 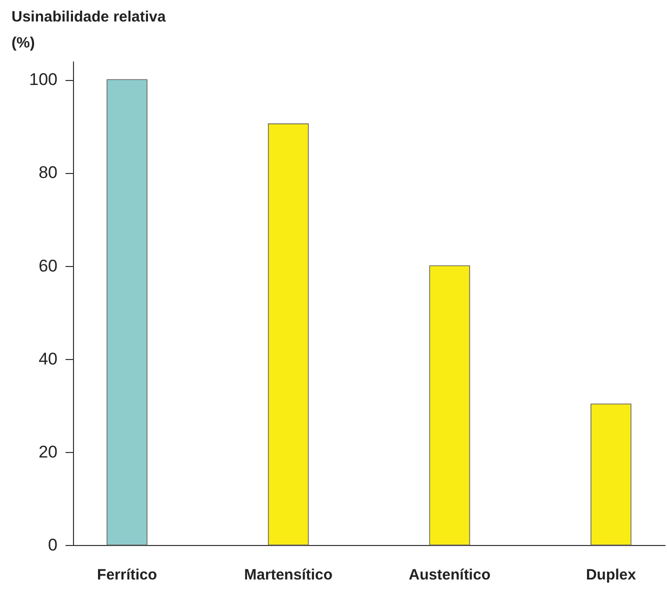 What do you see at coordinates (48, 266) in the screenshot?
I see `y-tick-label: 60` at bounding box center [48, 266].